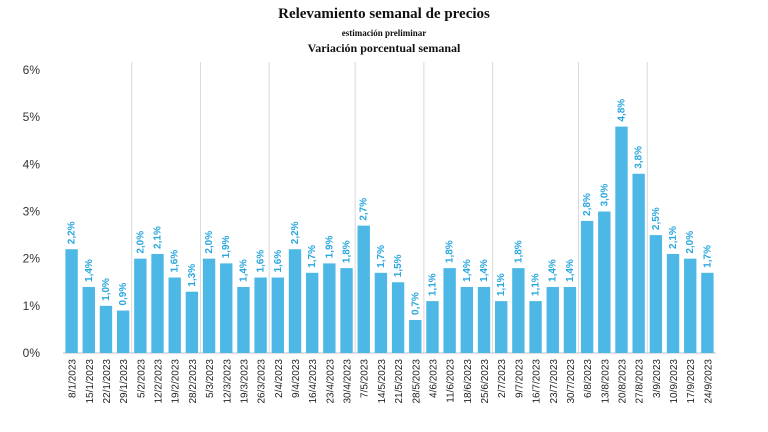 This screenshot has width=768, height=432. What do you see at coordinates (210, 378) in the screenshot?
I see `x-tick-label: 5/3/2023` at bounding box center [210, 378].